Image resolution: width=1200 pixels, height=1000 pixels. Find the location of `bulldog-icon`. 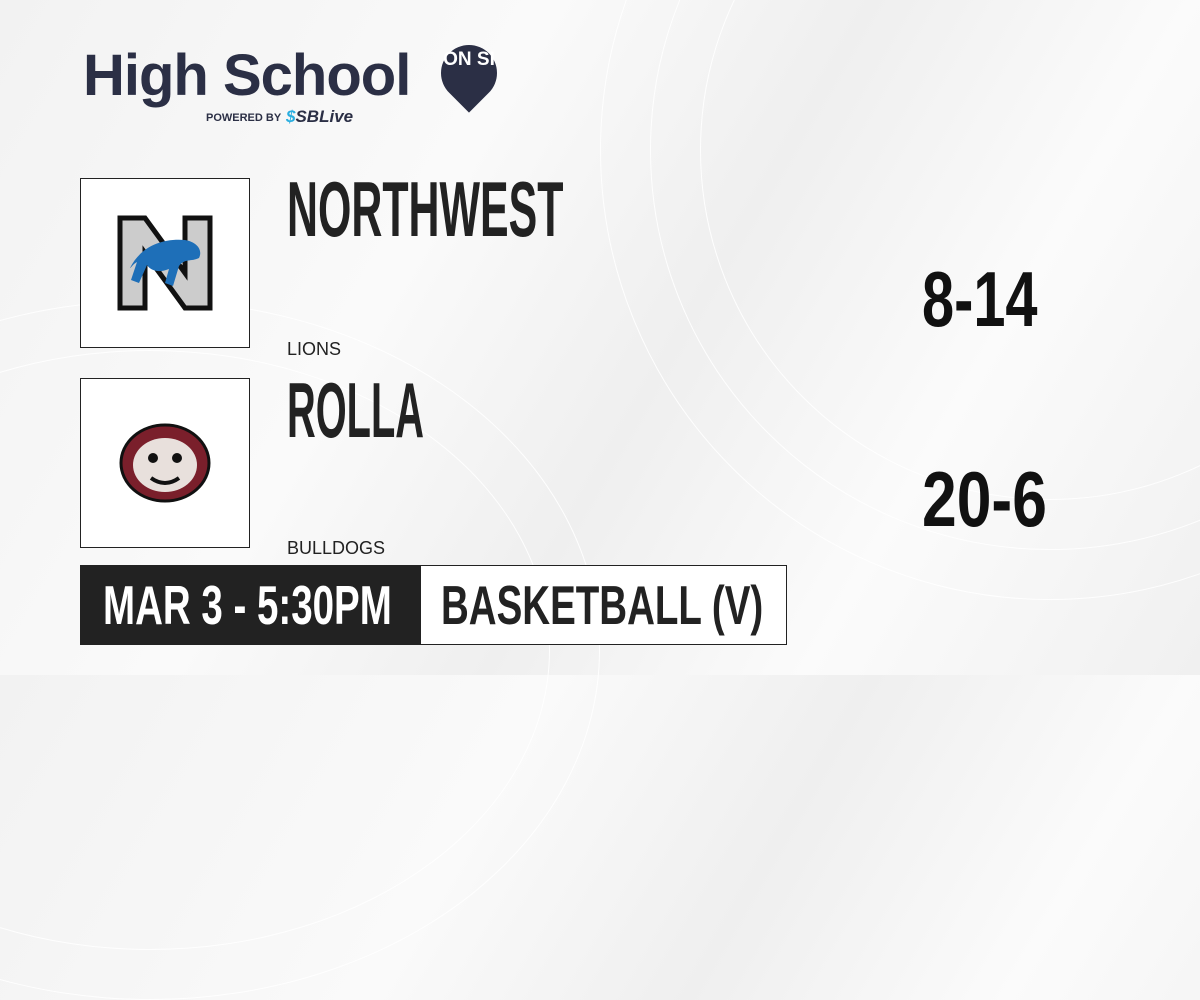

bulldog-icon is located at coordinates (165, 463).